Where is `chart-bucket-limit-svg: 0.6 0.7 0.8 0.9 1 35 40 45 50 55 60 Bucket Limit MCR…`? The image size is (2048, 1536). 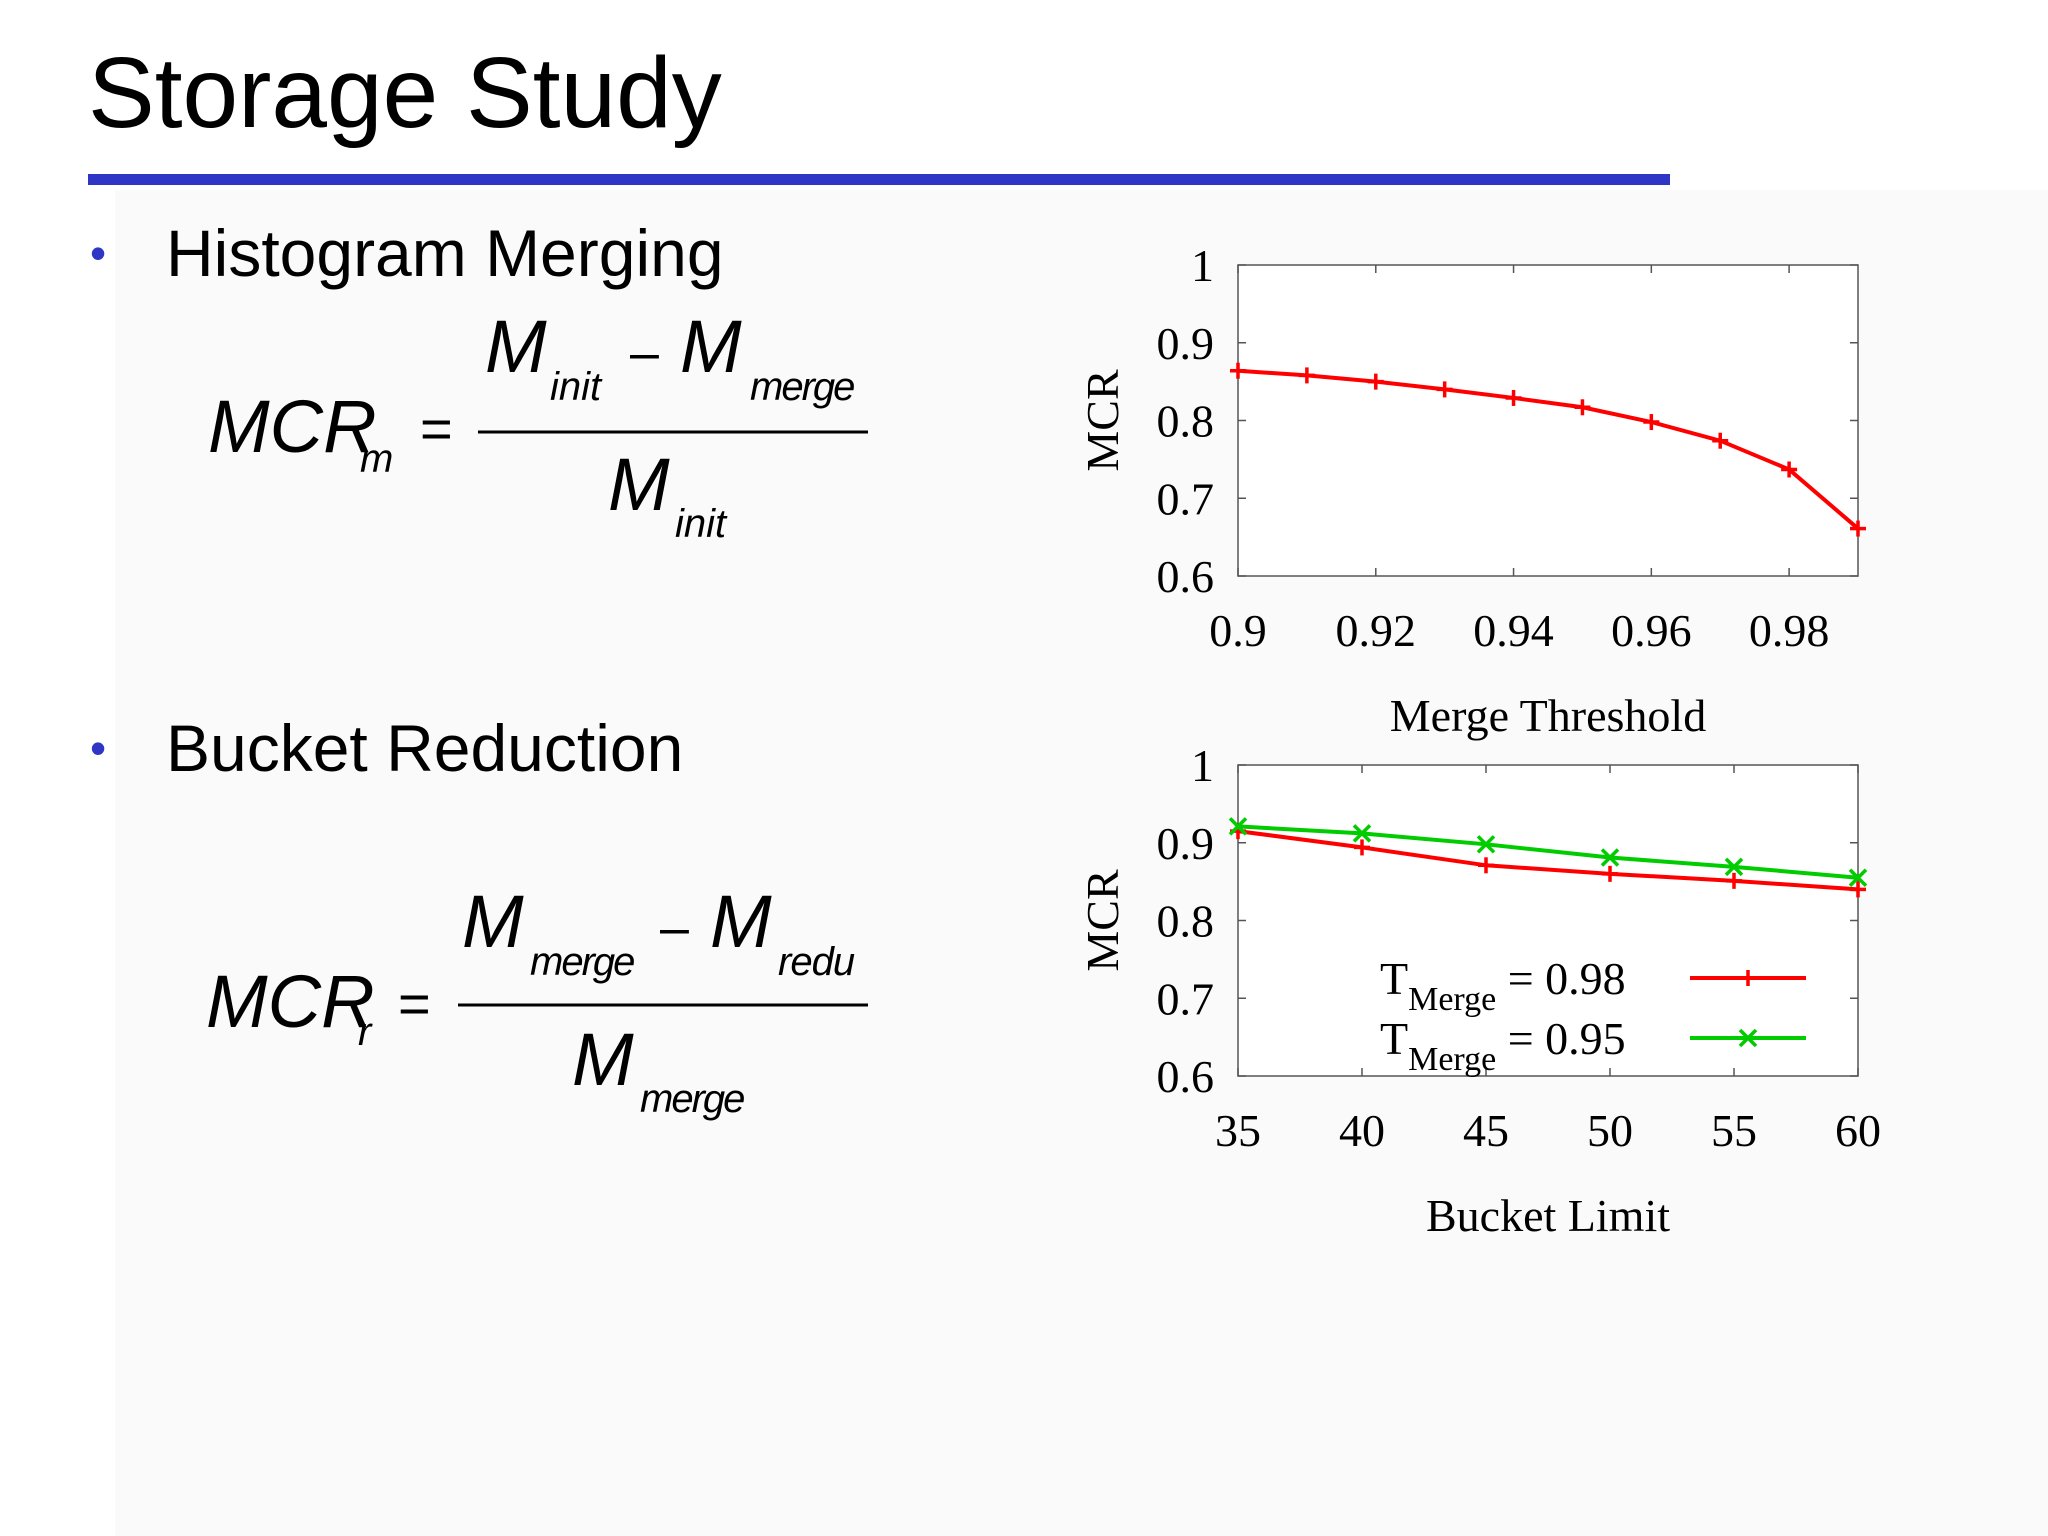
chart-bucket-limit-svg: 0.6 0.7 0.8 0.9 1 35 40 45 50 55 60 Bucket Limit MCR… is located at coordinates (1479, 990).